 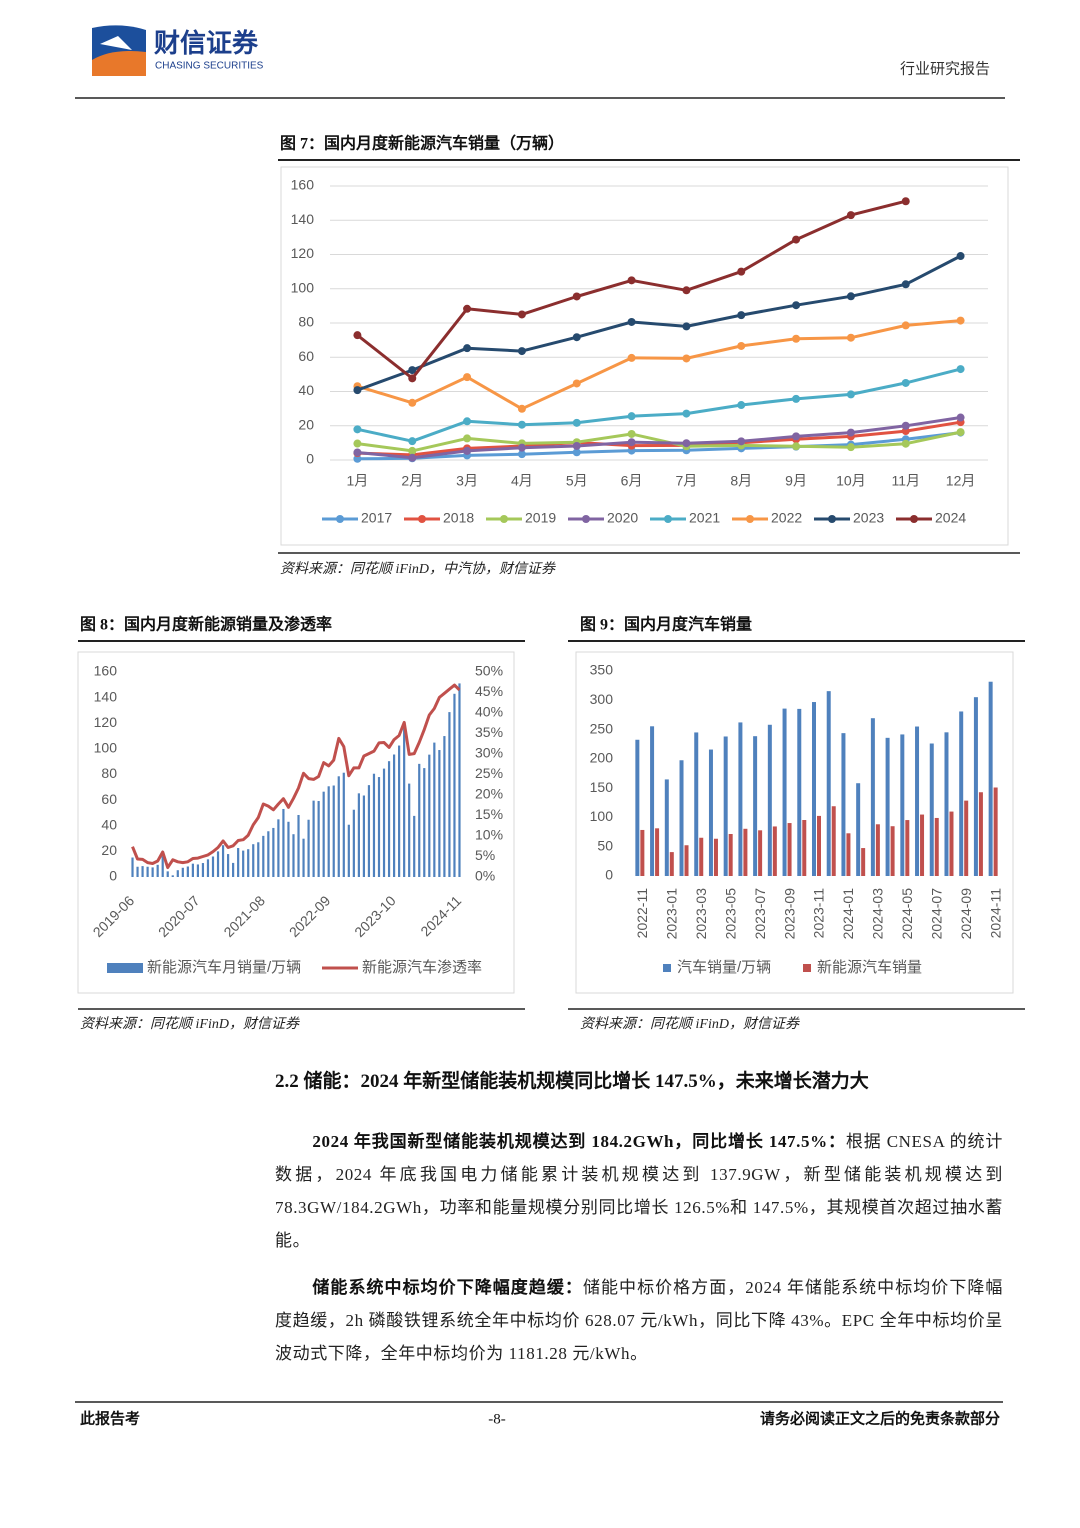 I want to click on x-tick-label: 2020-07, so click(x=179, y=916).